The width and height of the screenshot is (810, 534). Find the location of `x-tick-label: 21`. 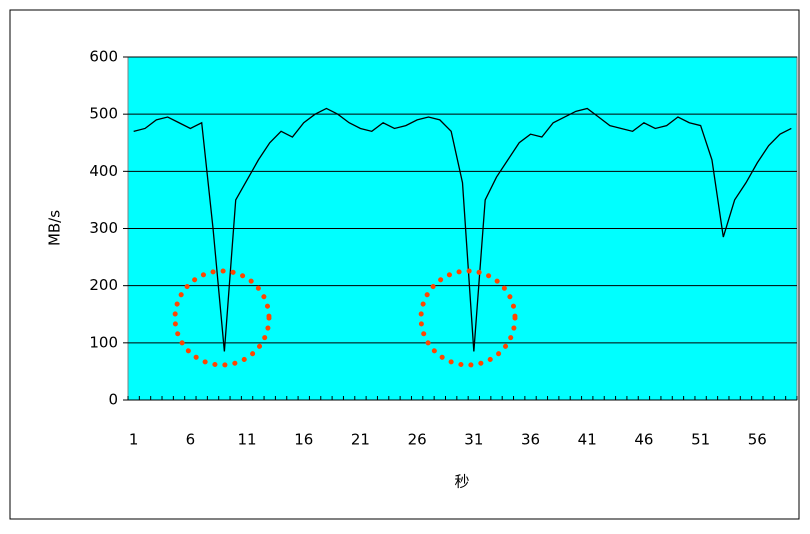

x-tick-label: 21 is located at coordinates (360, 440).